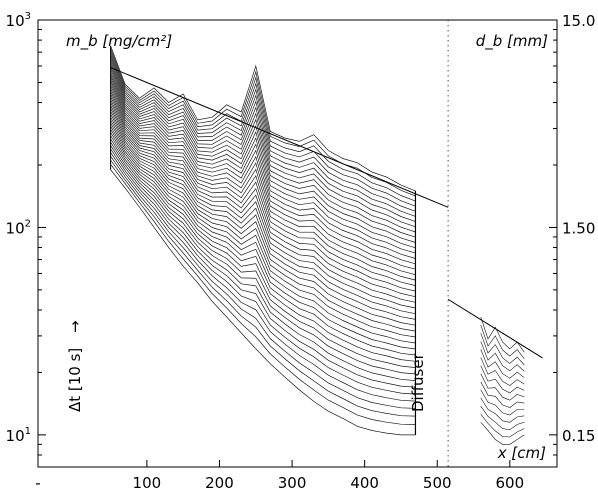 The height and width of the screenshot is (493, 598). What do you see at coordinates (219, 483) in the screenshot?
I see `x-tick-label: 200` at bounding box center [219, 483].